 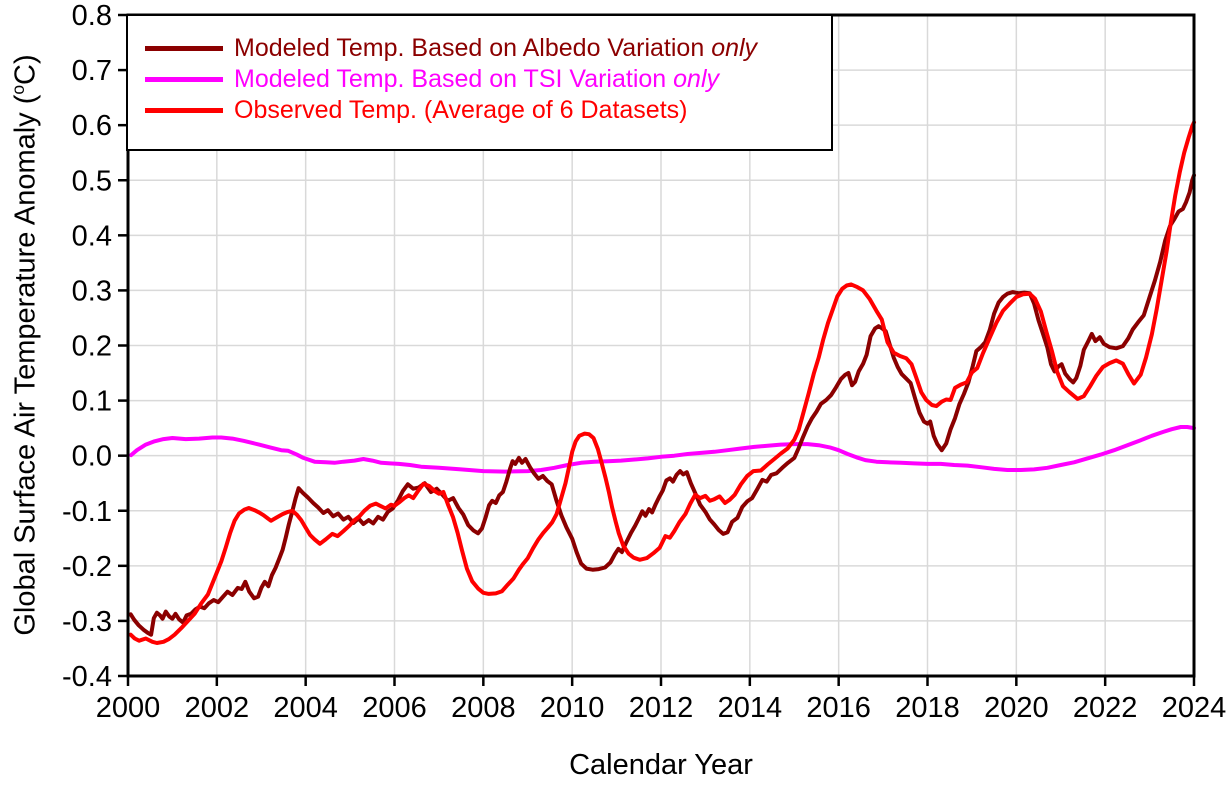 I want to click on y-tick-label: -0.4, so click(x=87, y=677).